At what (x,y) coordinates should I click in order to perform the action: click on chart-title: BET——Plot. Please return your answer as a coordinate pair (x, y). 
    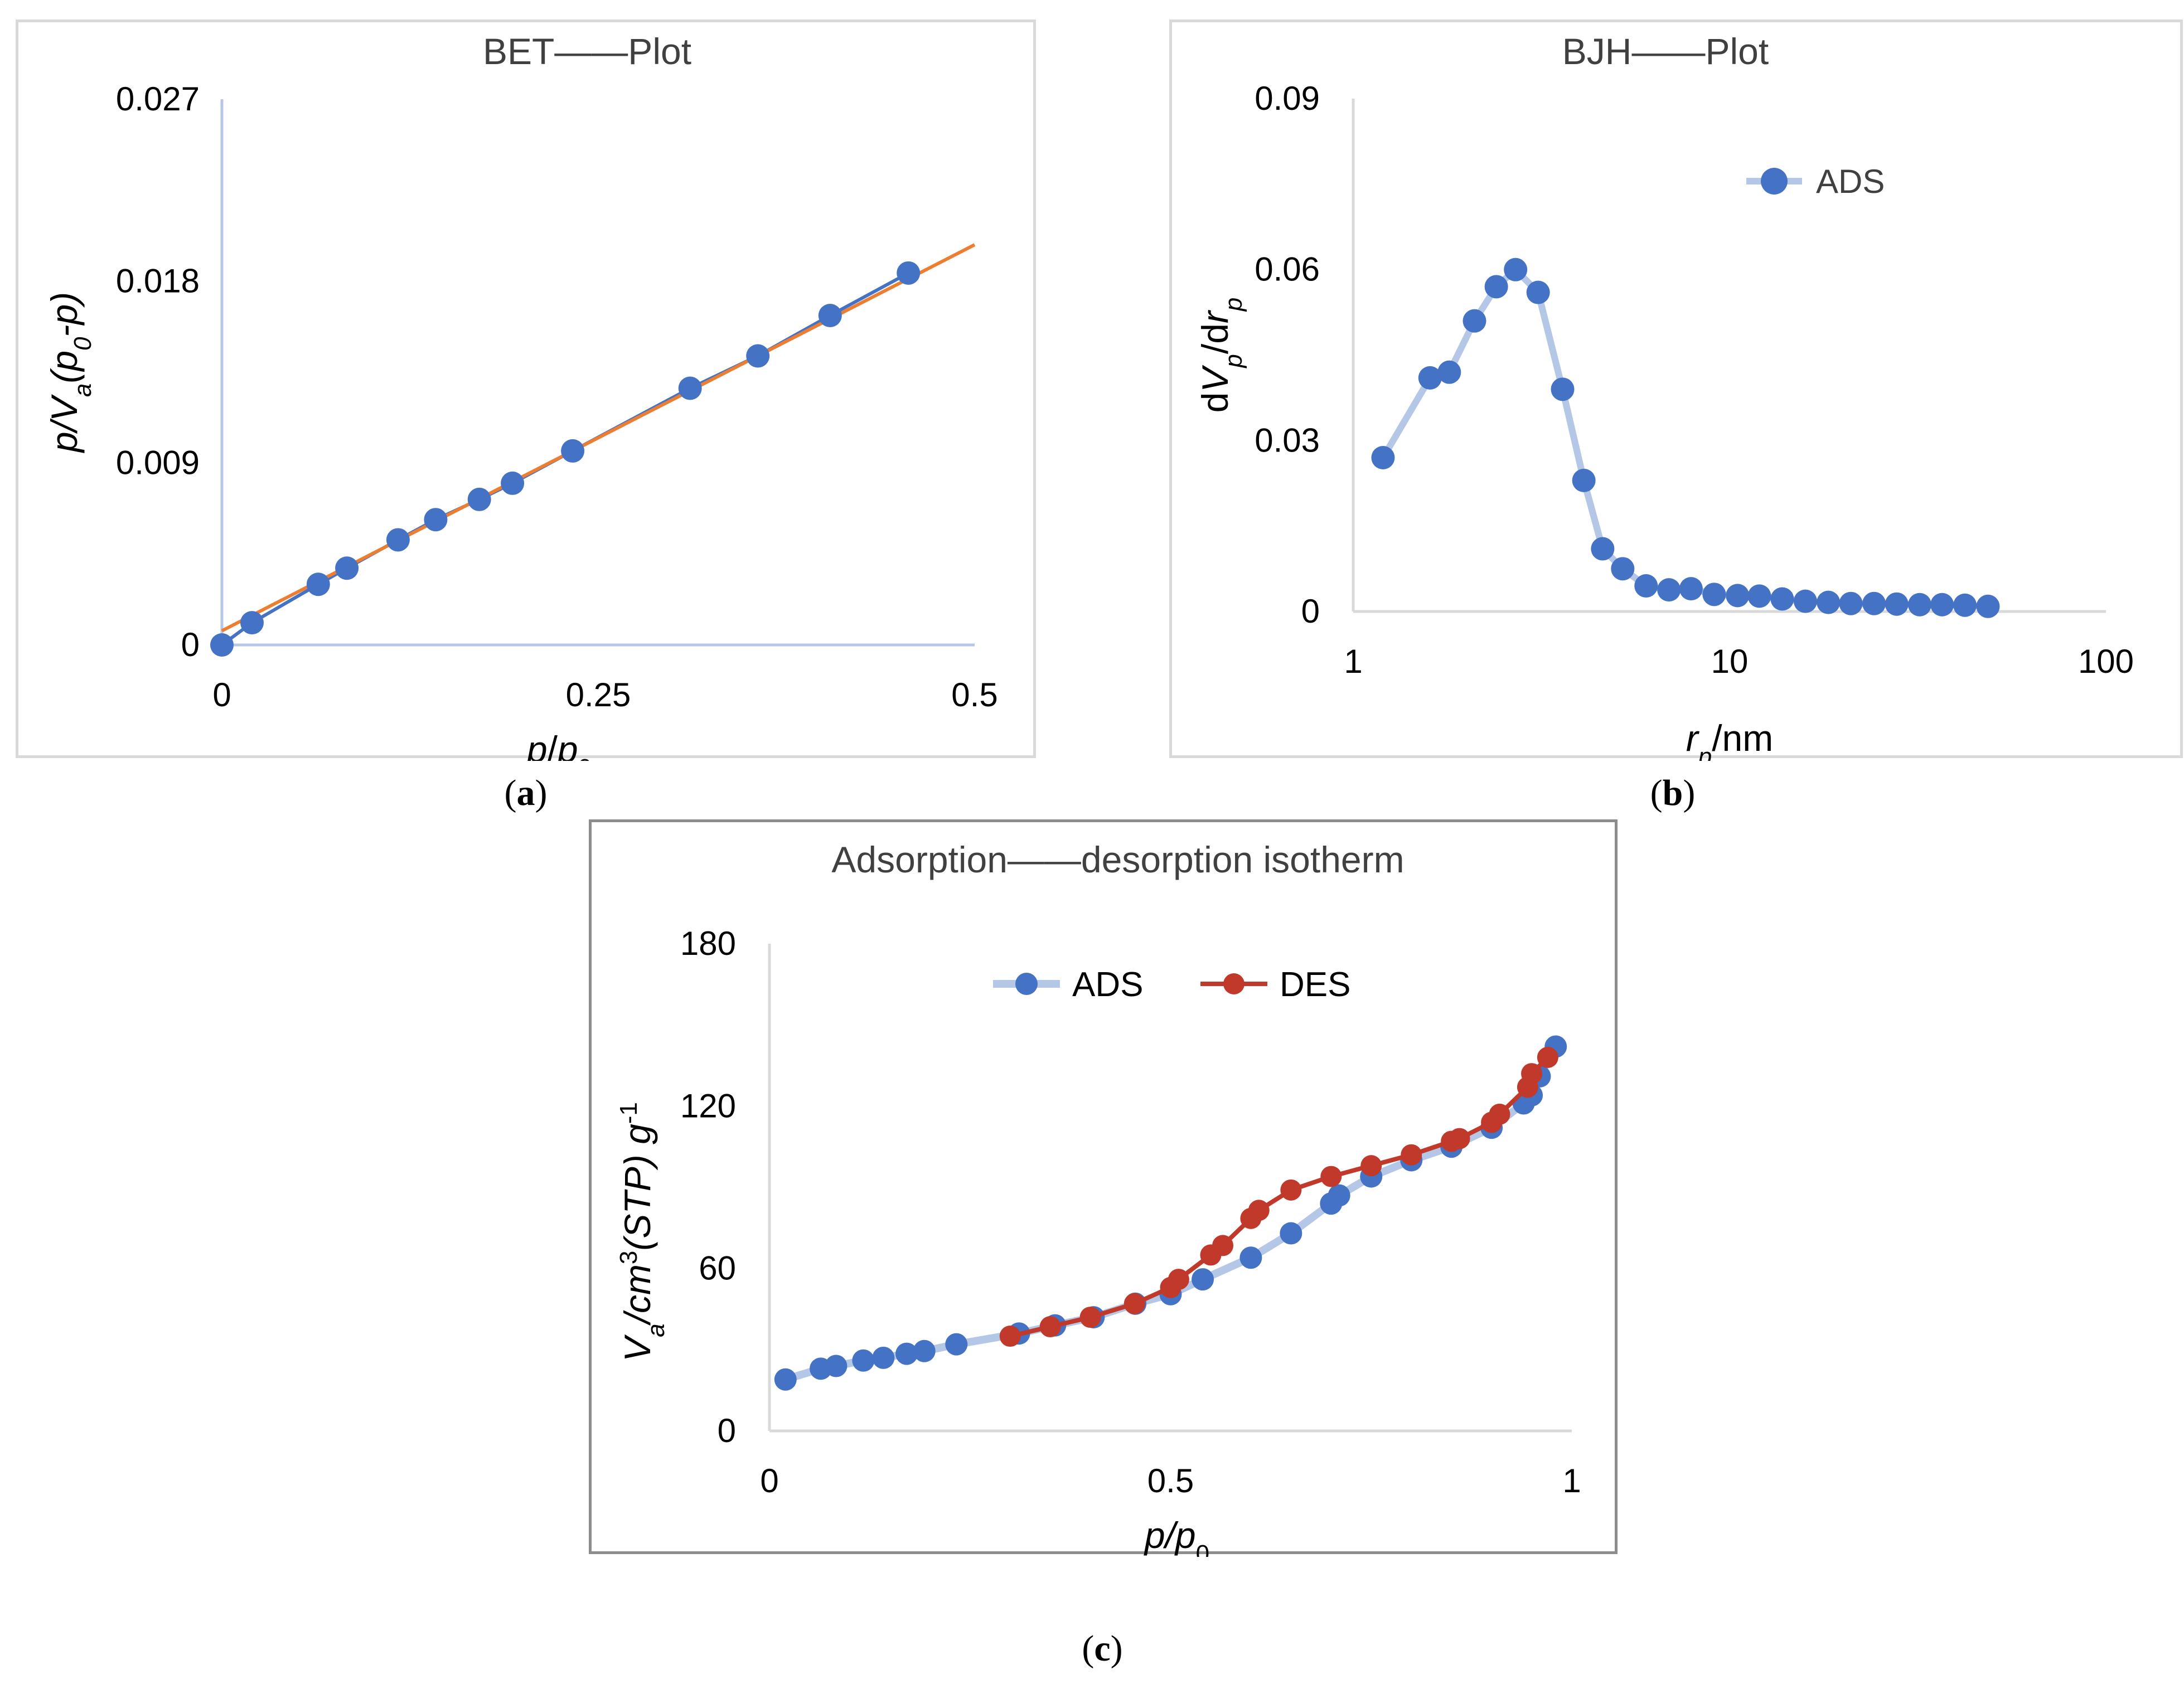
    Looking at the image, I should click on (587, 51).